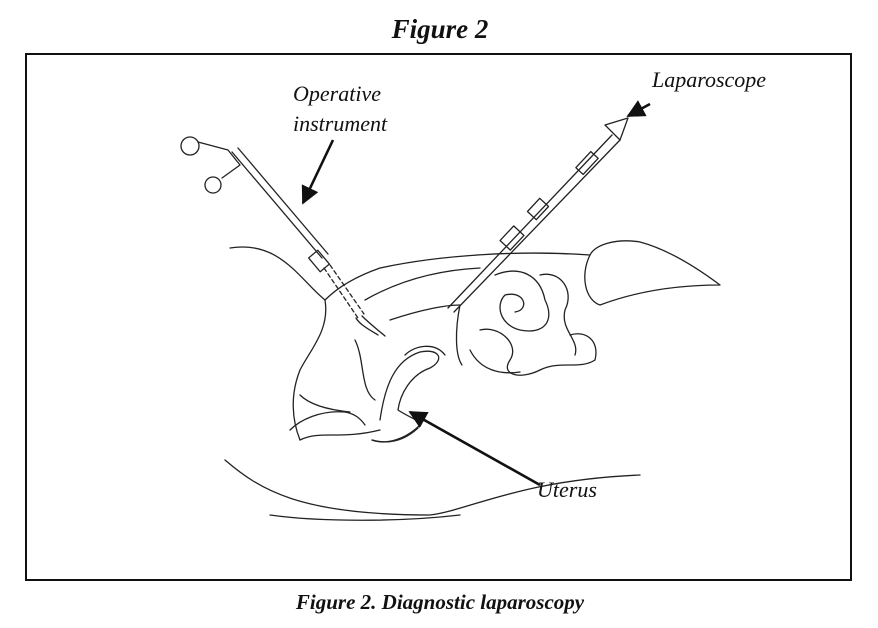 The width and height of the screenshot is (878, 628). I want to click on label: Operative, so click(337, 93).